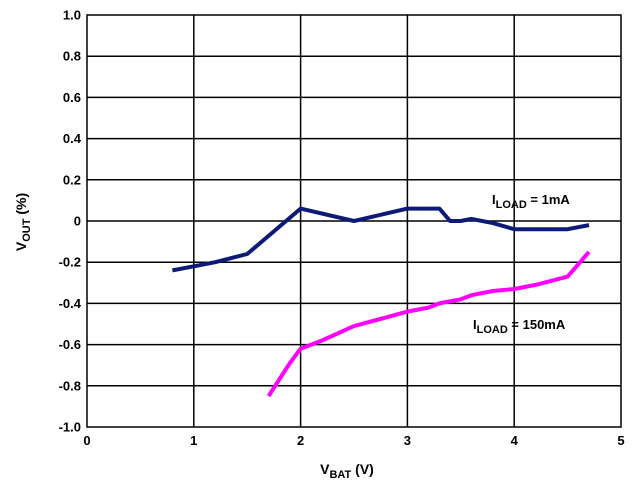 This screenshot has width=636, height=487. Describe the element at coordinates (72, 179) in the screenshot. I see `y-tick-label: 0.2` at that location.